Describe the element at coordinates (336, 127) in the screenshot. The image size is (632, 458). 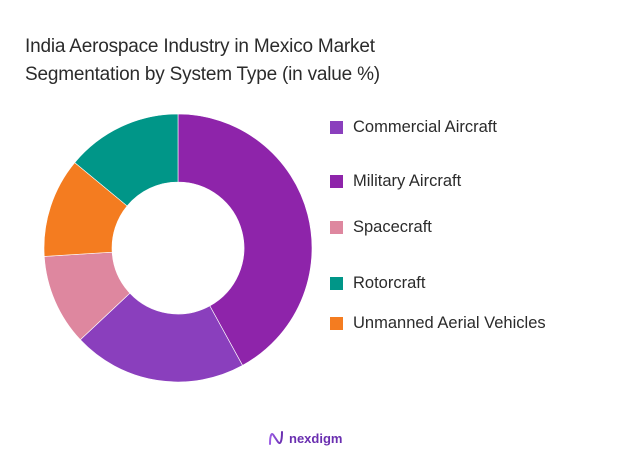
I see `legend-swatch-commercial-aircraft` at that location.